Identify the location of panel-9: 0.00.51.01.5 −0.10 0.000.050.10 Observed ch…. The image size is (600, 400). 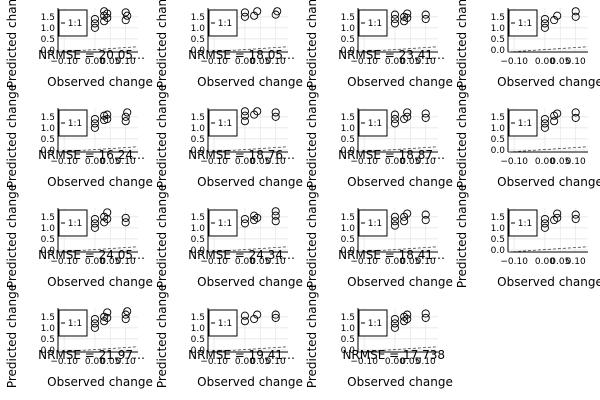
(79, 236).